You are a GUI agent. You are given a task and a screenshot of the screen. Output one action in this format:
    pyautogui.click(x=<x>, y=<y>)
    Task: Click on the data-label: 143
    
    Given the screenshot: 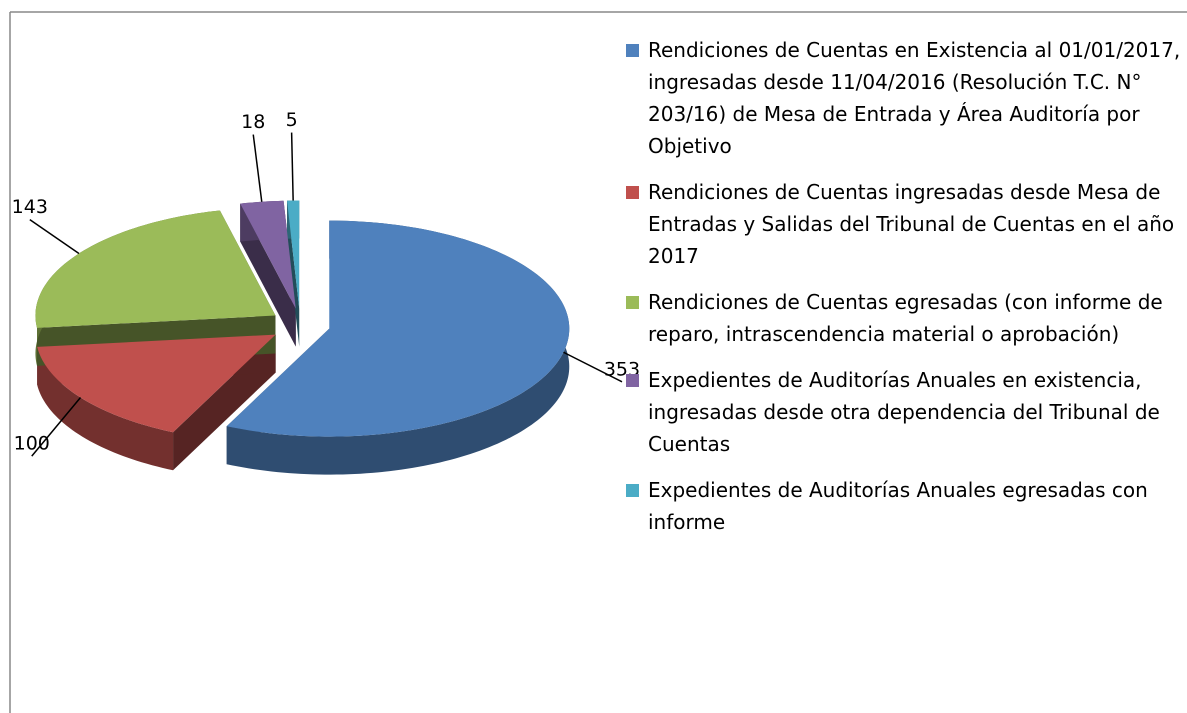 What is the action you would take?
    pyautogui.click(x=30, y=207)
    